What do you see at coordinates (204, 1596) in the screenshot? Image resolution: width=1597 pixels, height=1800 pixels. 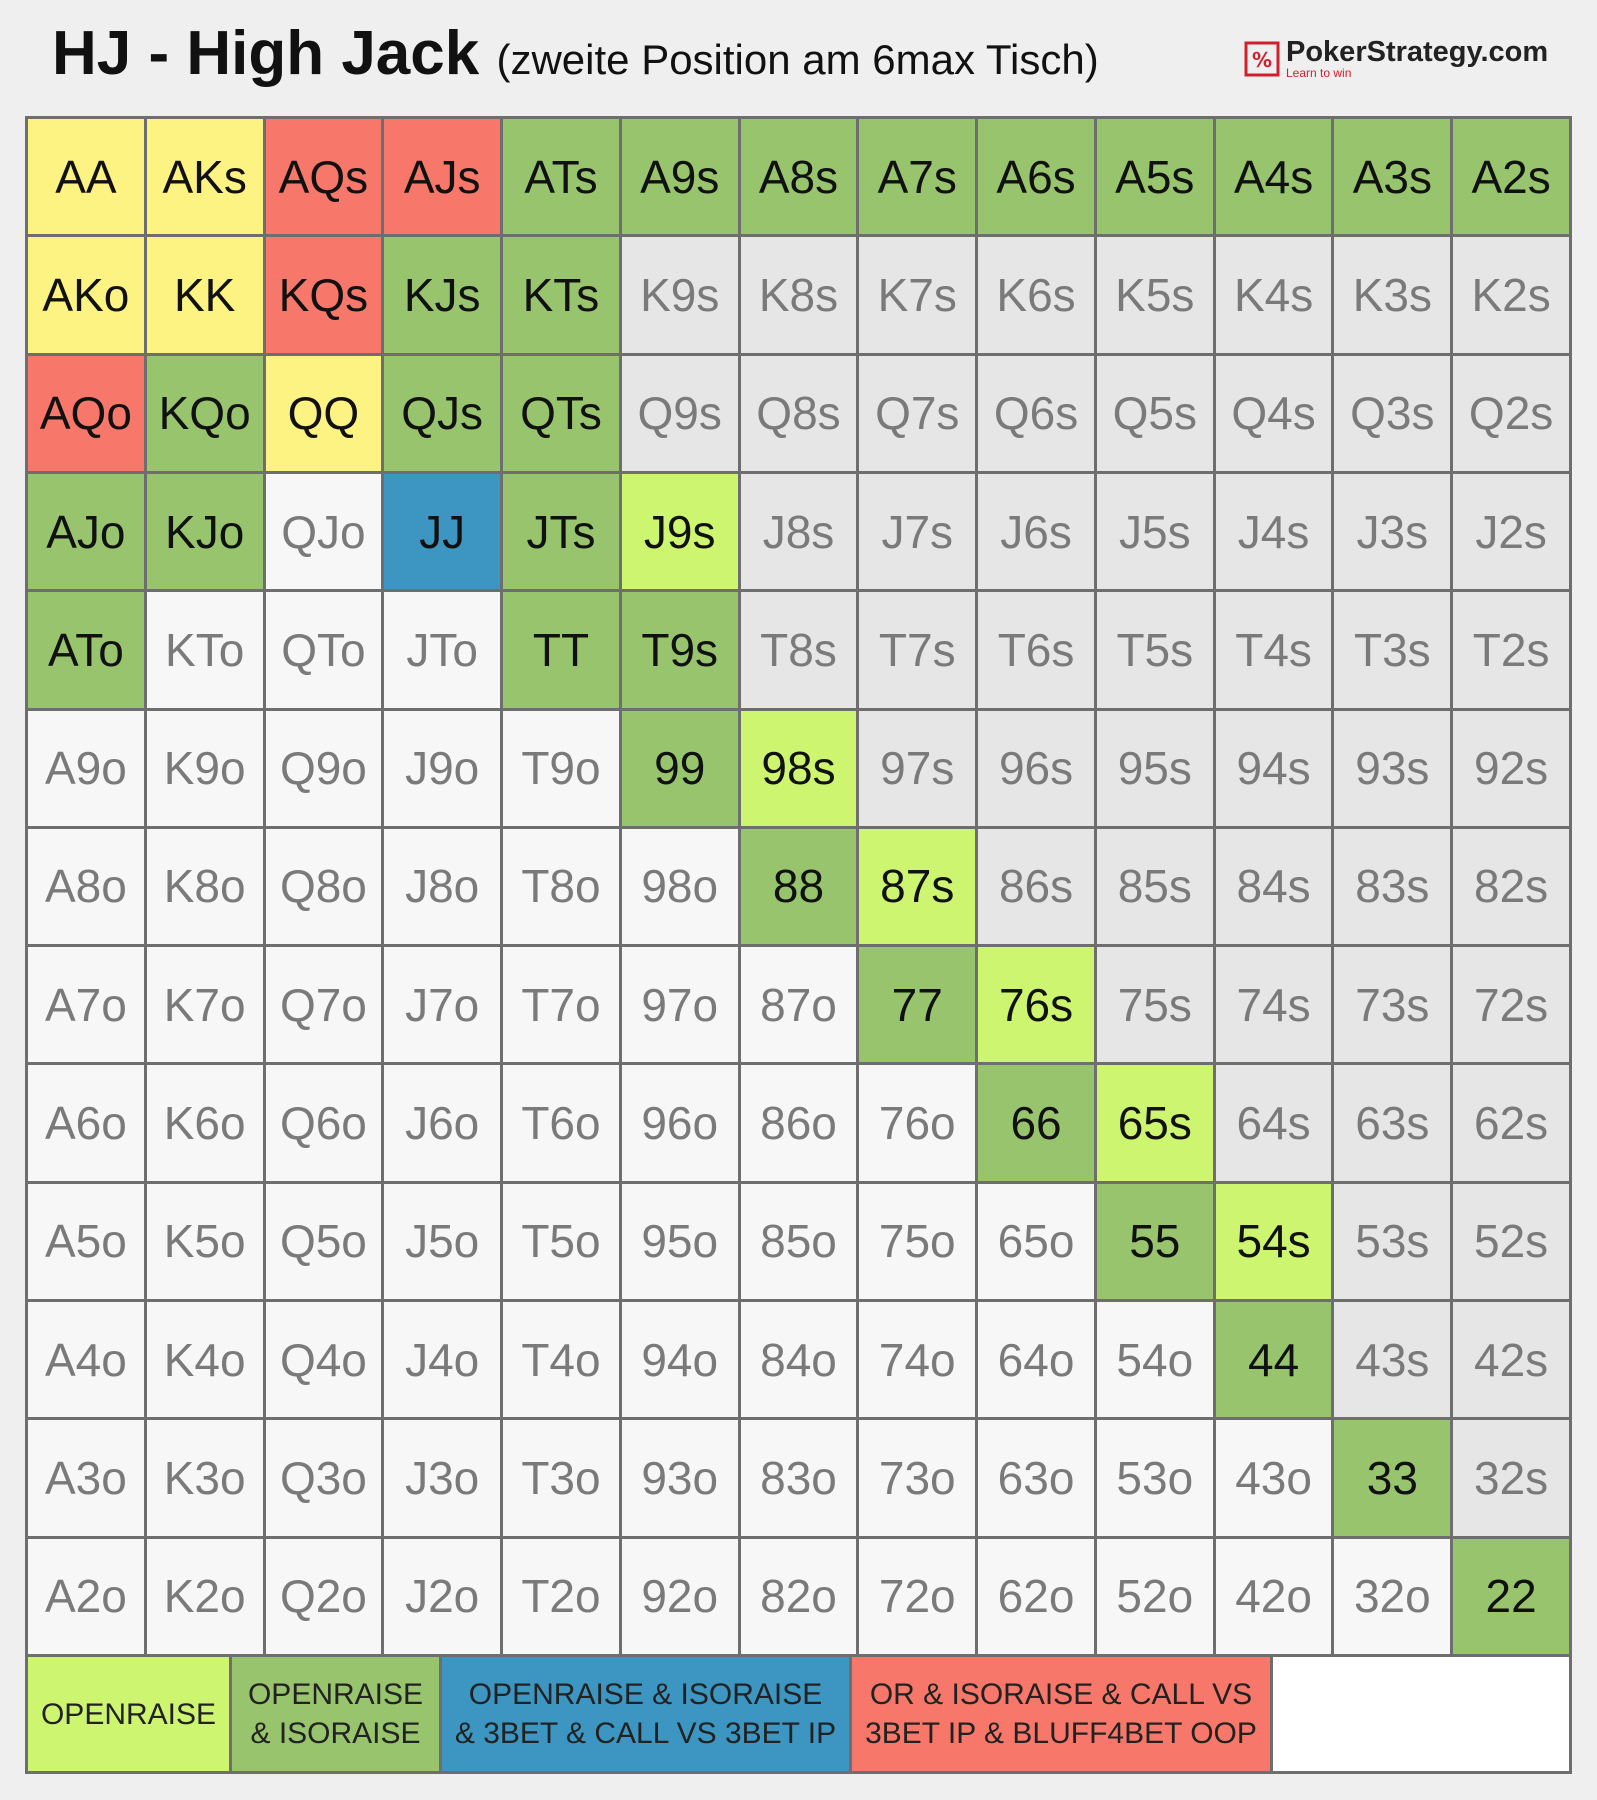 I see `hand-cell: K2o` at bounding box center [204, 1596].